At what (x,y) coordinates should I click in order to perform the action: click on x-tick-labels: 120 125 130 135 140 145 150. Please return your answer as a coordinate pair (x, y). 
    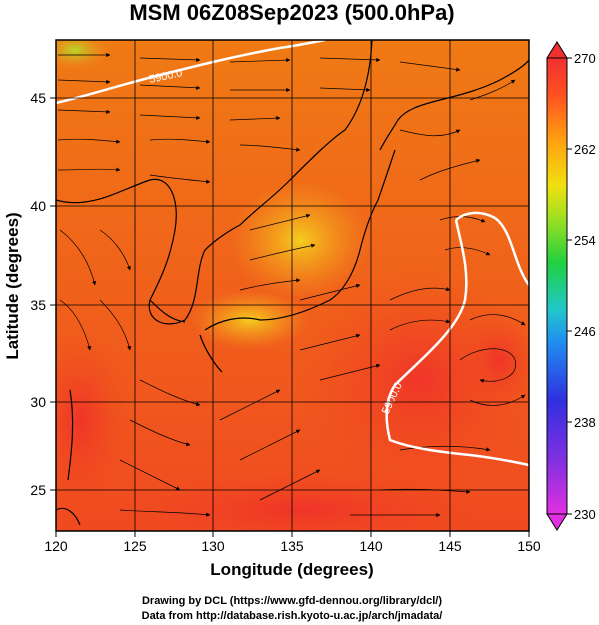
    Looking at the image, I should click on (292, 546).